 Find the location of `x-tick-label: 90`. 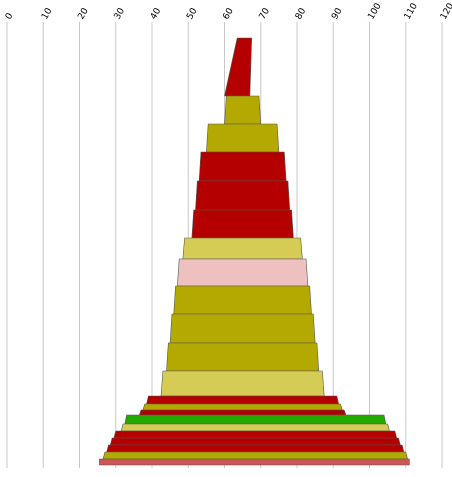

x-tick-label: 90 is located at coordinates (337, 13).